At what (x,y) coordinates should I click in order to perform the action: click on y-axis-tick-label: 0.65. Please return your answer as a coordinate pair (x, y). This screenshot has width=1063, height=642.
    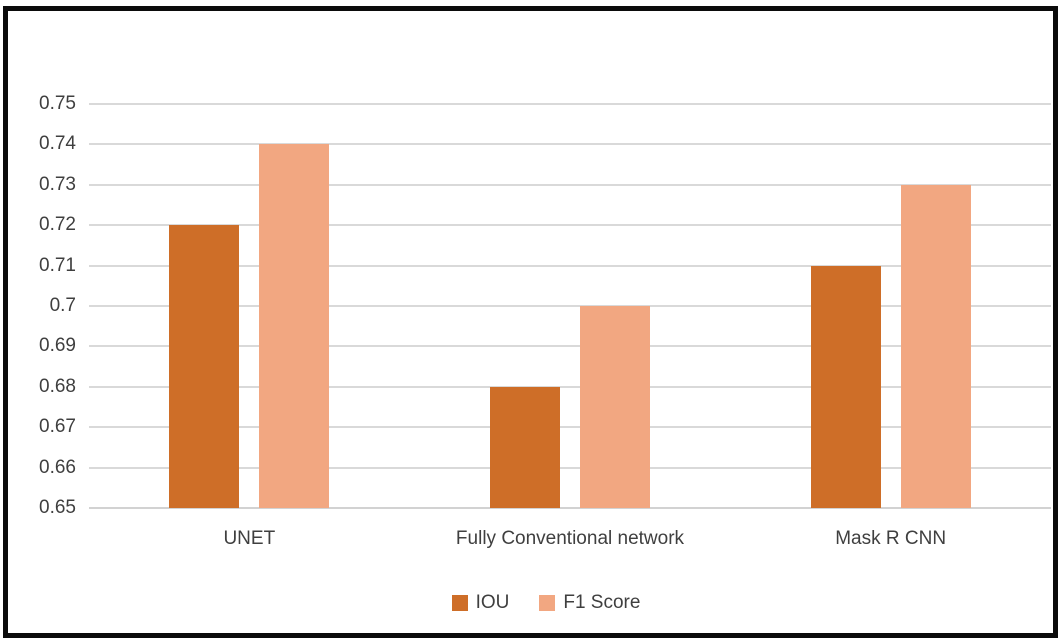
    Looking at the image, I should click on (57, 507).